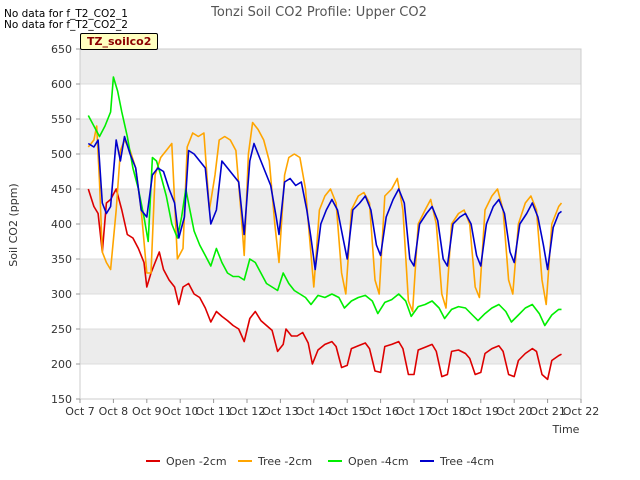  What do you see at coordinates (414, 411) in the screenshot?
I see `x-tick-label: Oct 17` at bounding box center [414, 411].